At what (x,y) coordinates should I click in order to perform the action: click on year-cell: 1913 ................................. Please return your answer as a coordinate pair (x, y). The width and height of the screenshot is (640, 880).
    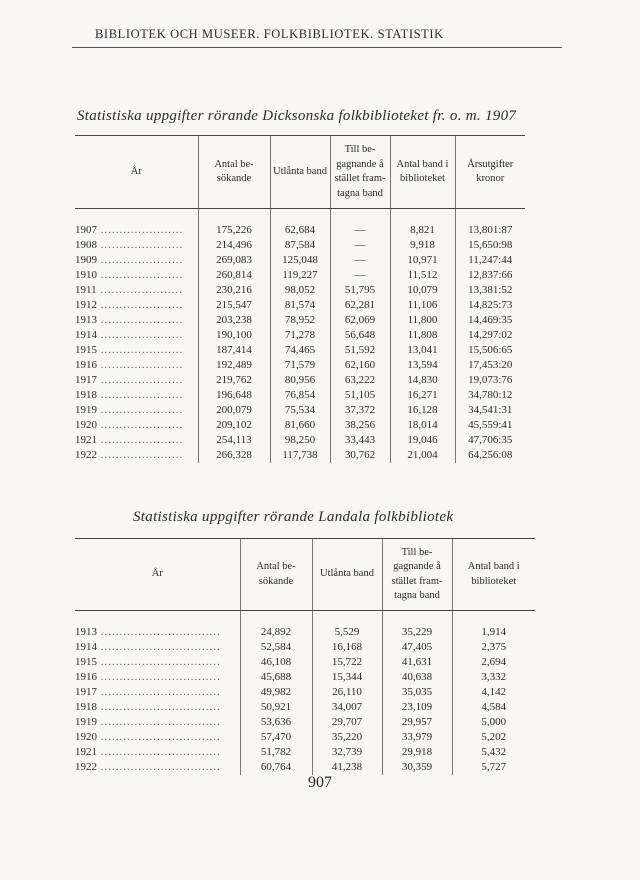
    Looking at the image, I should click on (157, 632).